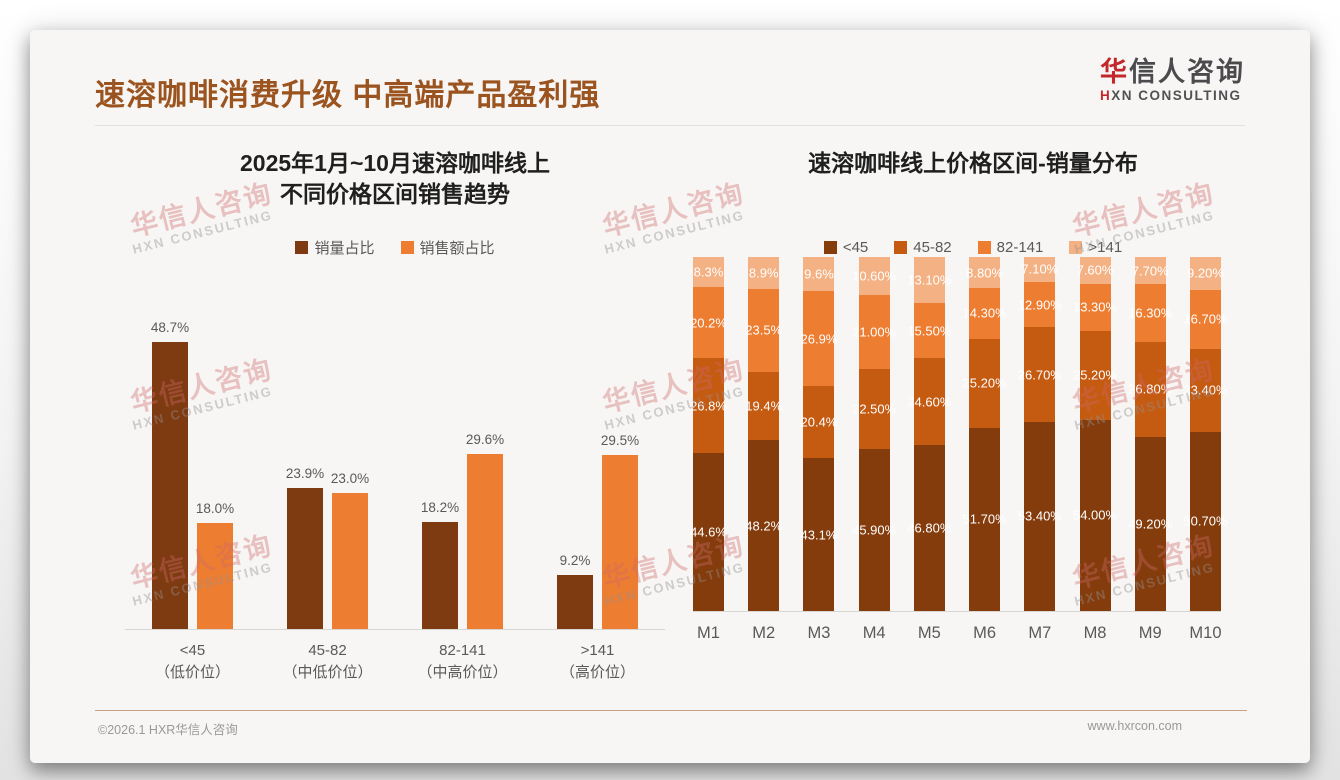  I want to click on x-axis-label-range: <45, so click(192, 650).